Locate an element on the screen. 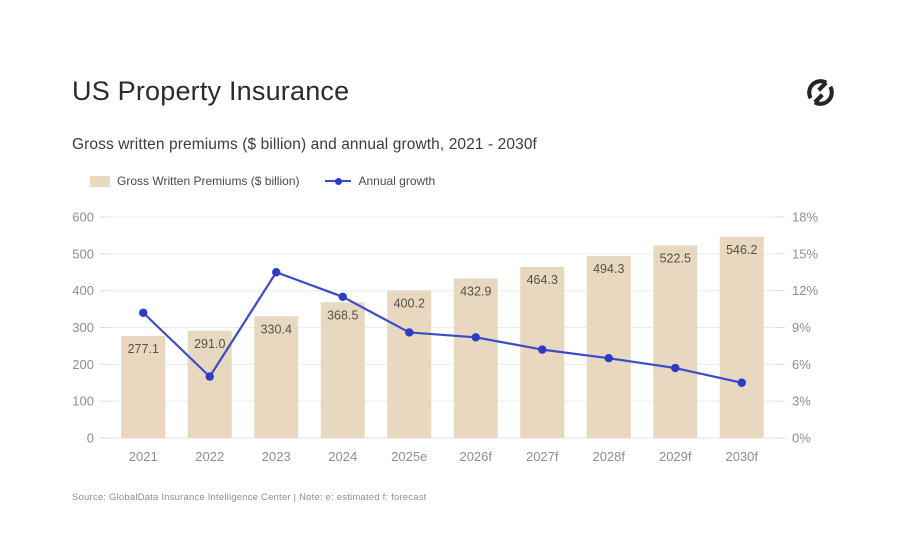 This screenshot has height=550, width=900. growth-point-2028f is located at coordinates (608, 358).